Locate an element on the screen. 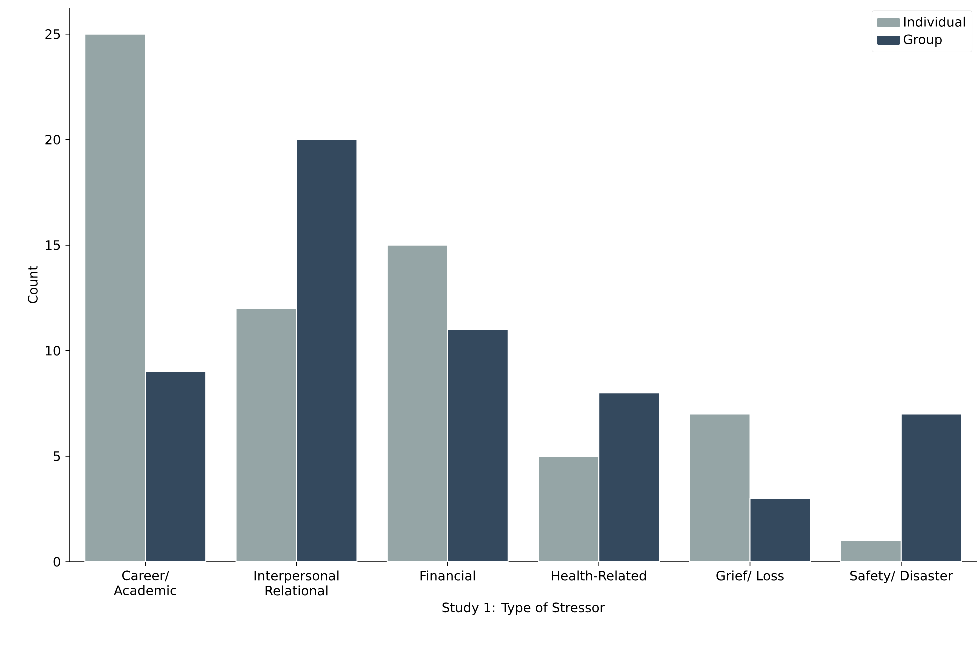 The height and width of the screenshot is (646, 977). legend-label: Group is located at coordinates (923, 41).